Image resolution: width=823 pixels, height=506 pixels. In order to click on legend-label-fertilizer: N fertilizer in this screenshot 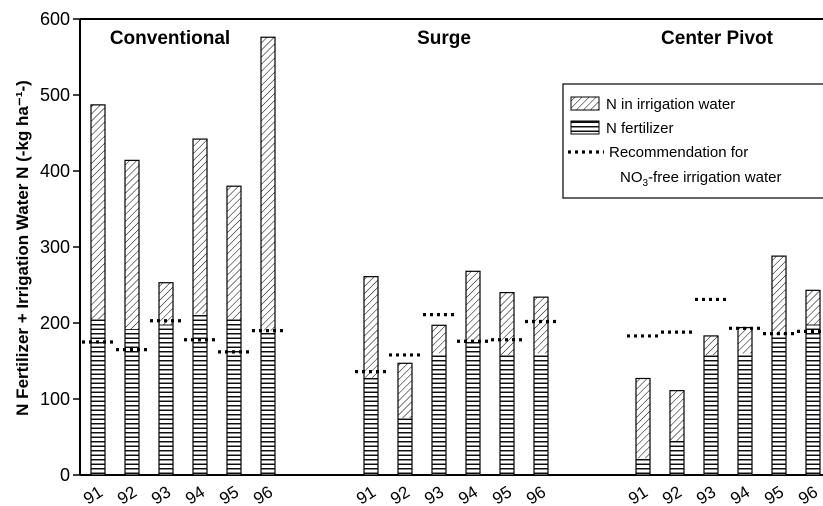, I will do `click(640, 128)`.